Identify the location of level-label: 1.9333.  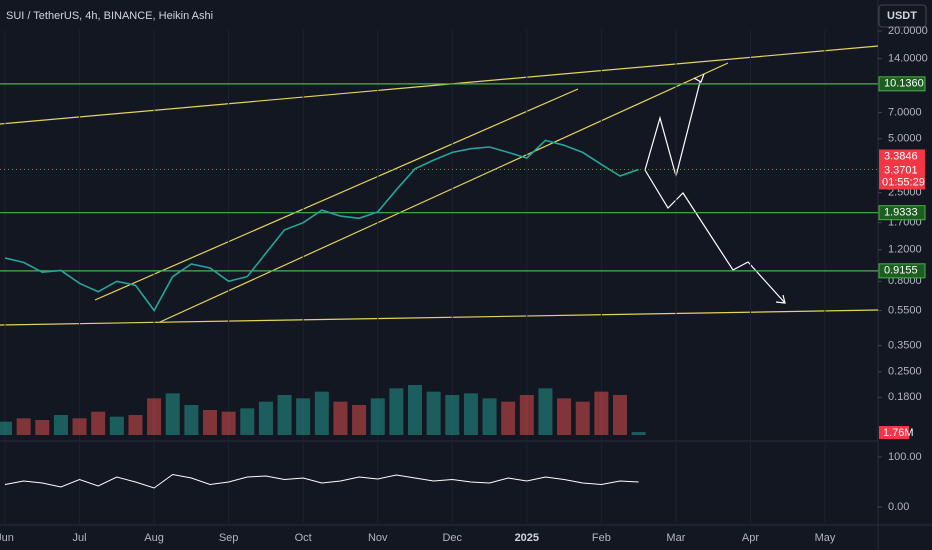
(901, 213).